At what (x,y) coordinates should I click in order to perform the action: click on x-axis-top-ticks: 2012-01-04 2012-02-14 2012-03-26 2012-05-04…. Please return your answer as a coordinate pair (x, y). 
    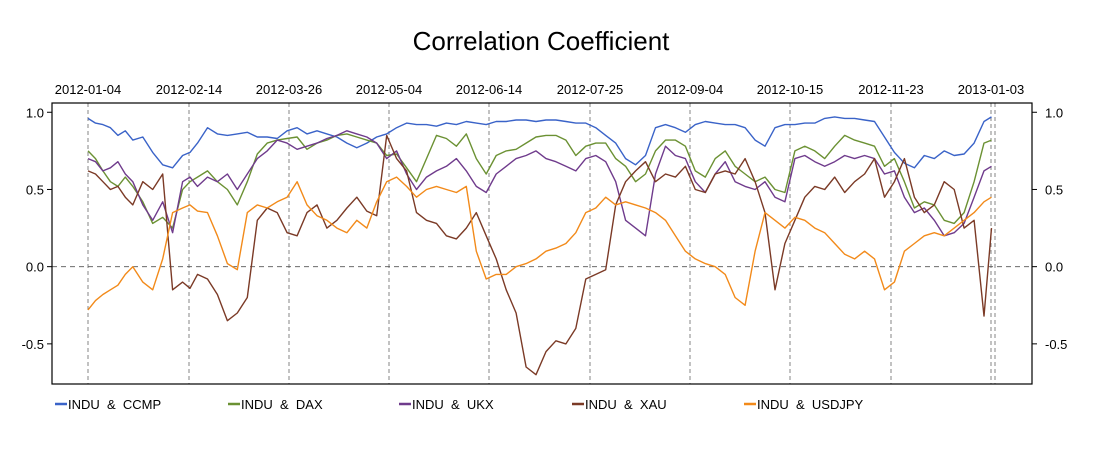
    Looking at the image, I should click on (540, 89).